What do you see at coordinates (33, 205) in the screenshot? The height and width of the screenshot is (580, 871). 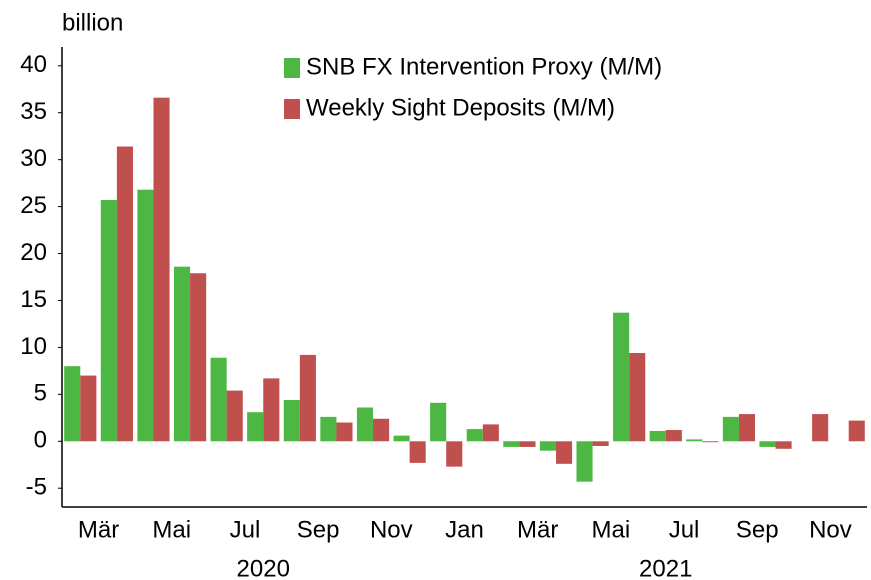 I see `y-tick-label: 25` at bounding box center [33, 205].